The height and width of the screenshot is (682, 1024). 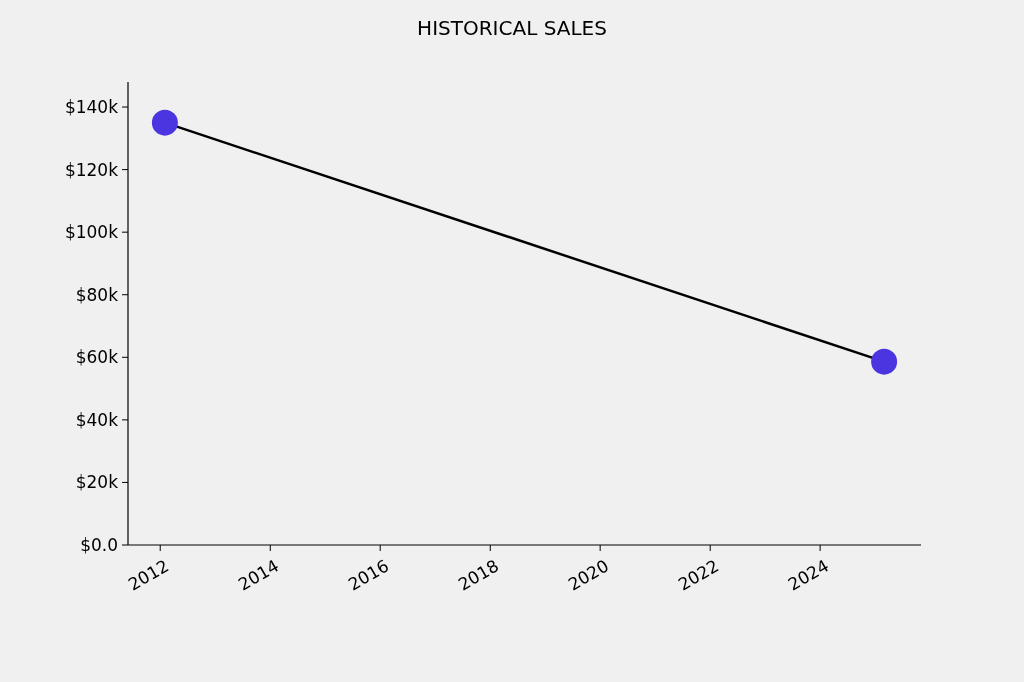 I want to click on y-tick-label: $40k, so click(x=97, y=419).